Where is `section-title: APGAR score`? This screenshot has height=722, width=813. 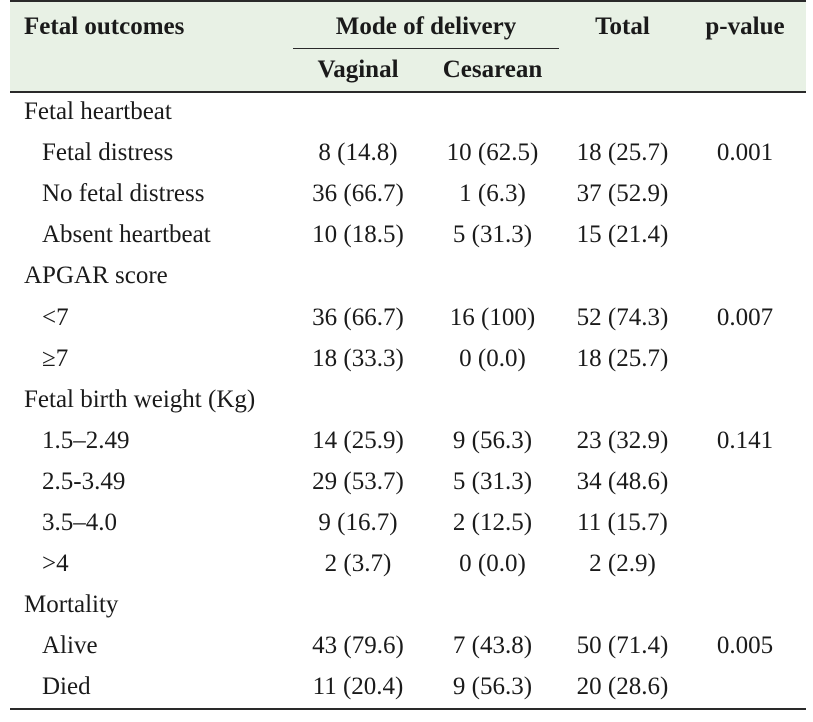
section-title: APGAR score is located at coordinates (96, 276).